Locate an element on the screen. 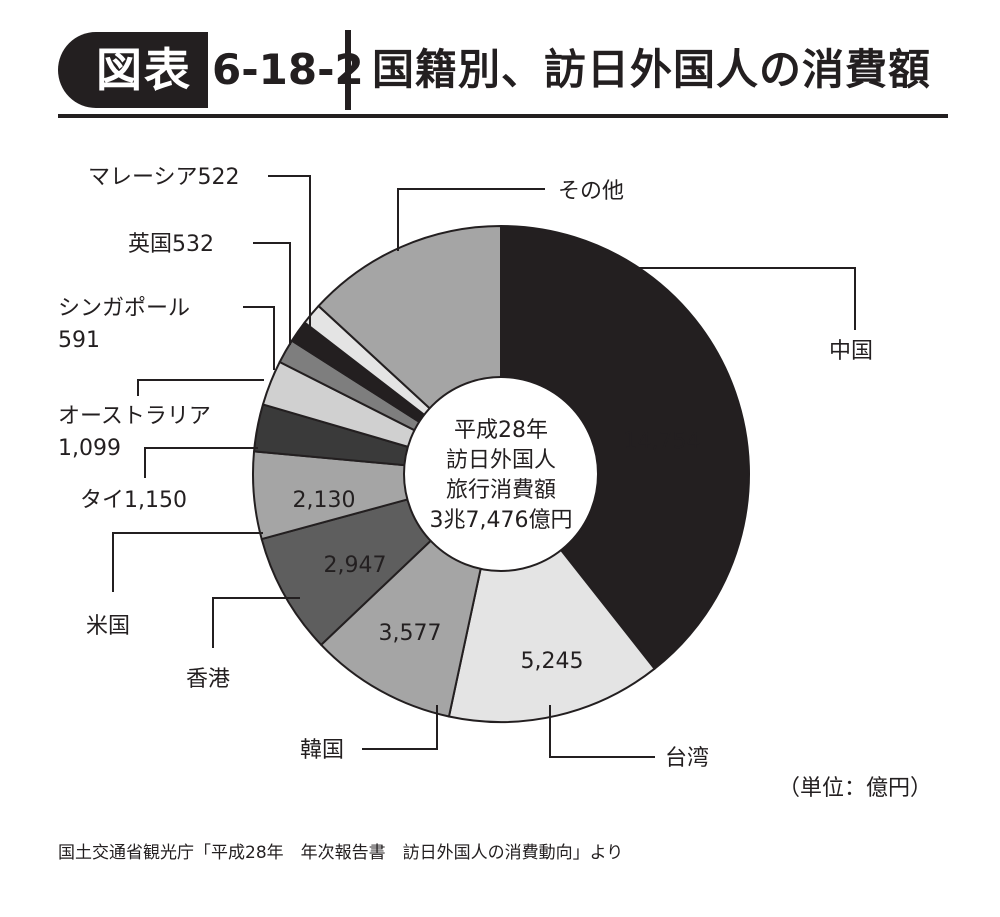 This screenshot has height=917, width=1000. value-label-usa: 2,130 is located at coordinates (324, 500).